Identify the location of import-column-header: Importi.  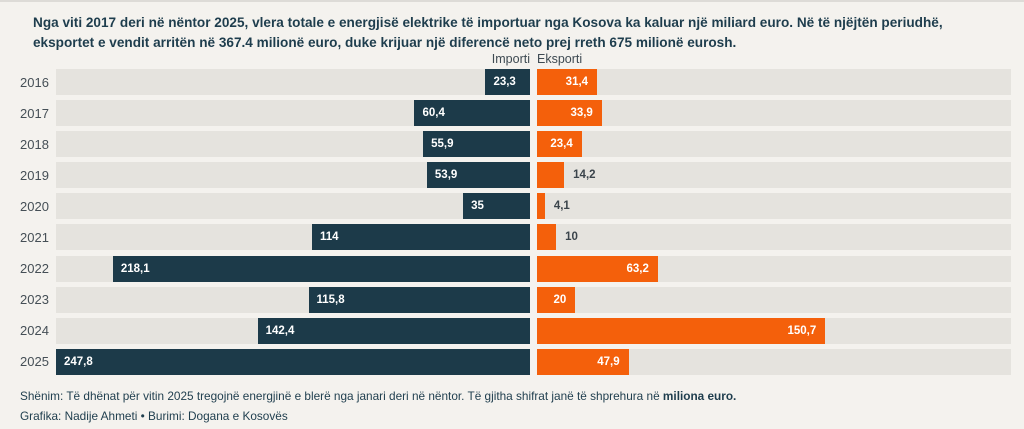
(510, 59).